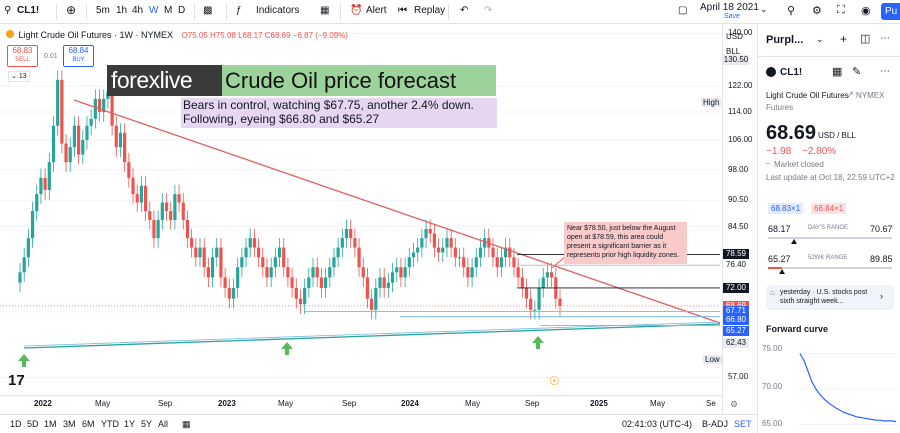 This screenshot has width=900, height=433. What do you see at coordinates (807, 95) in the screenshot?
I see `instrument-name: Light Crude Oil Futures` at bounding box center [807, 95].